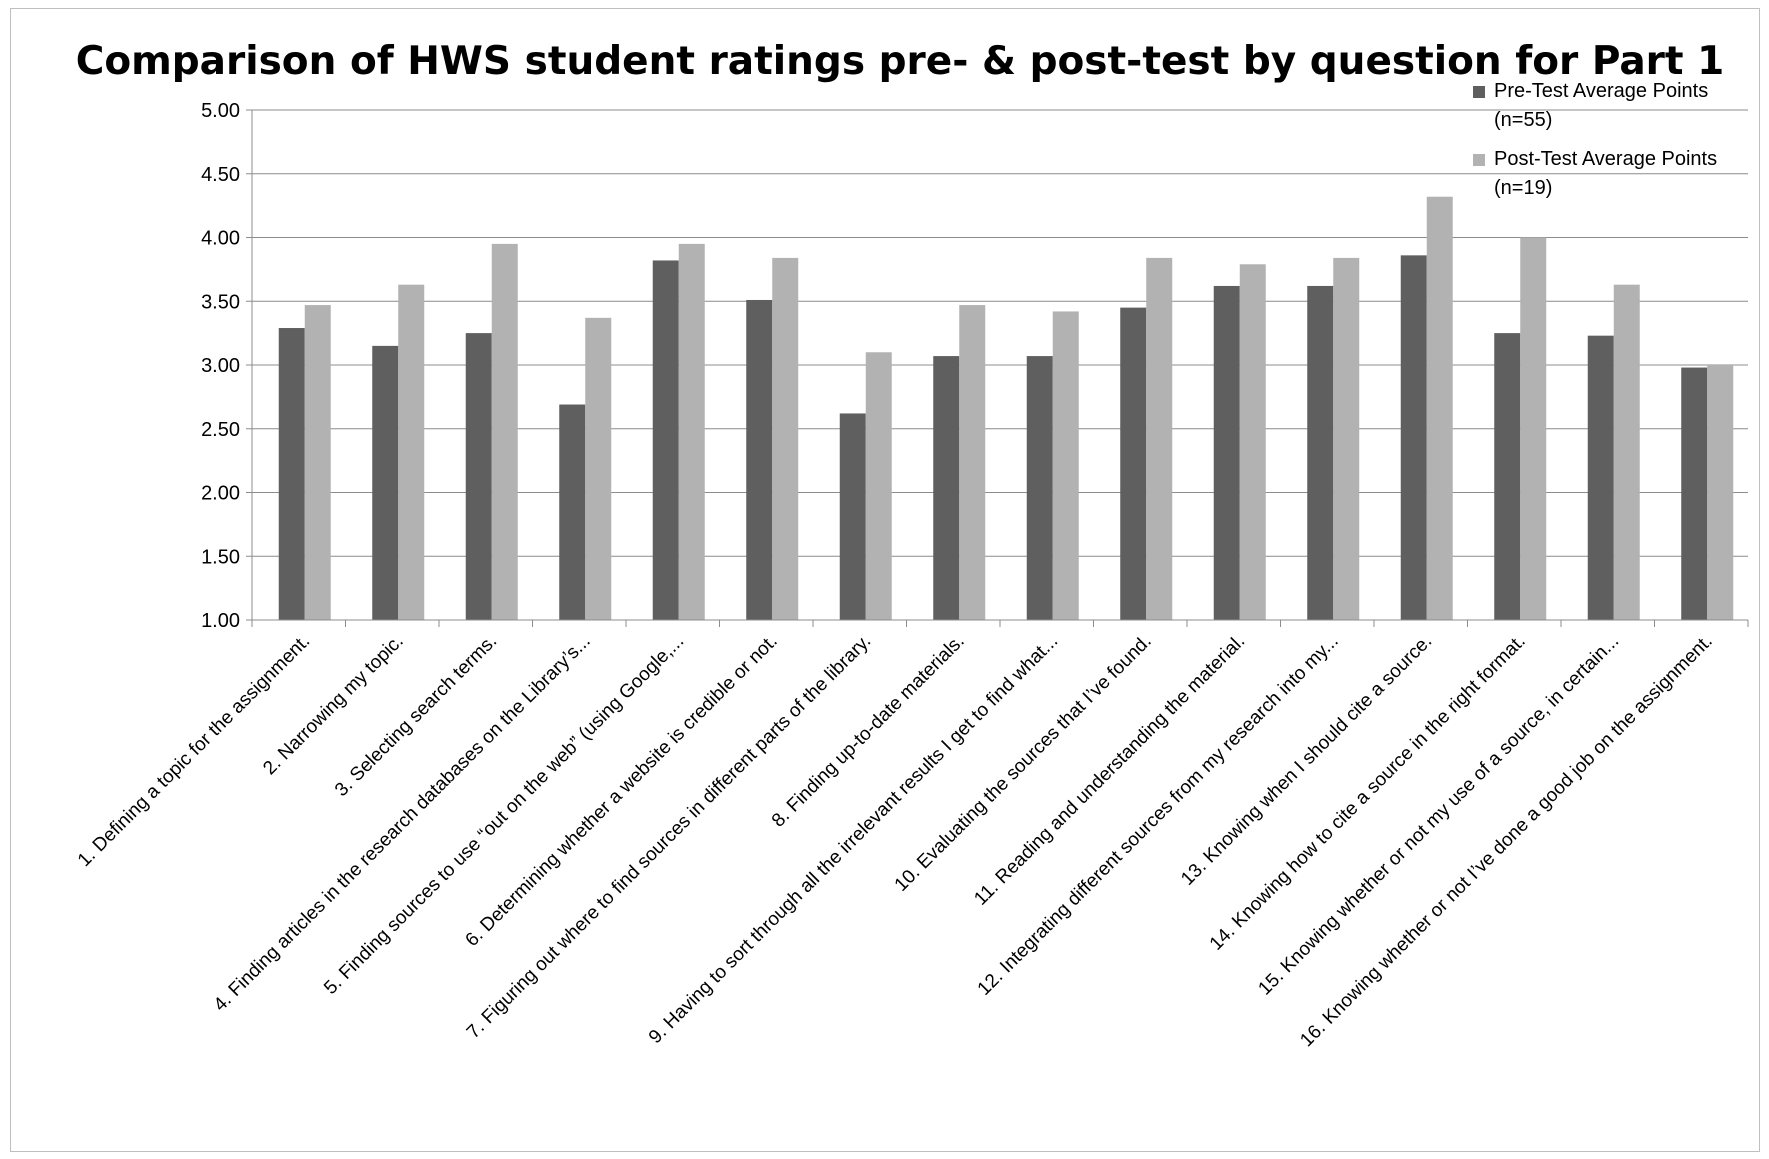 Image resolution: width=1769 pixels, height=1159 pixels. I want to click on legend-label: Post-Test Average Points, so click(1605, 159).